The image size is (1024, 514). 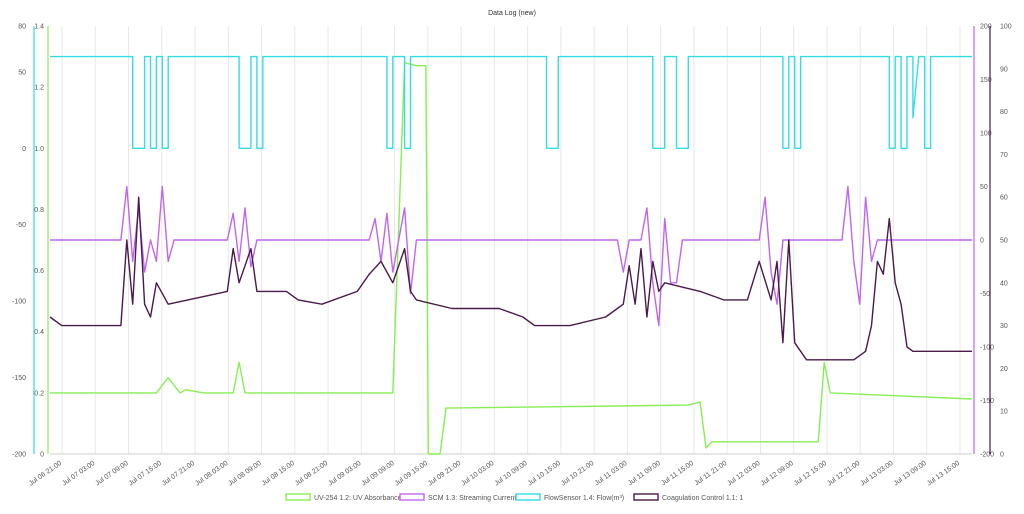 I want to click on right_outer-tick-label: 10, so click(x=1004, y=412).